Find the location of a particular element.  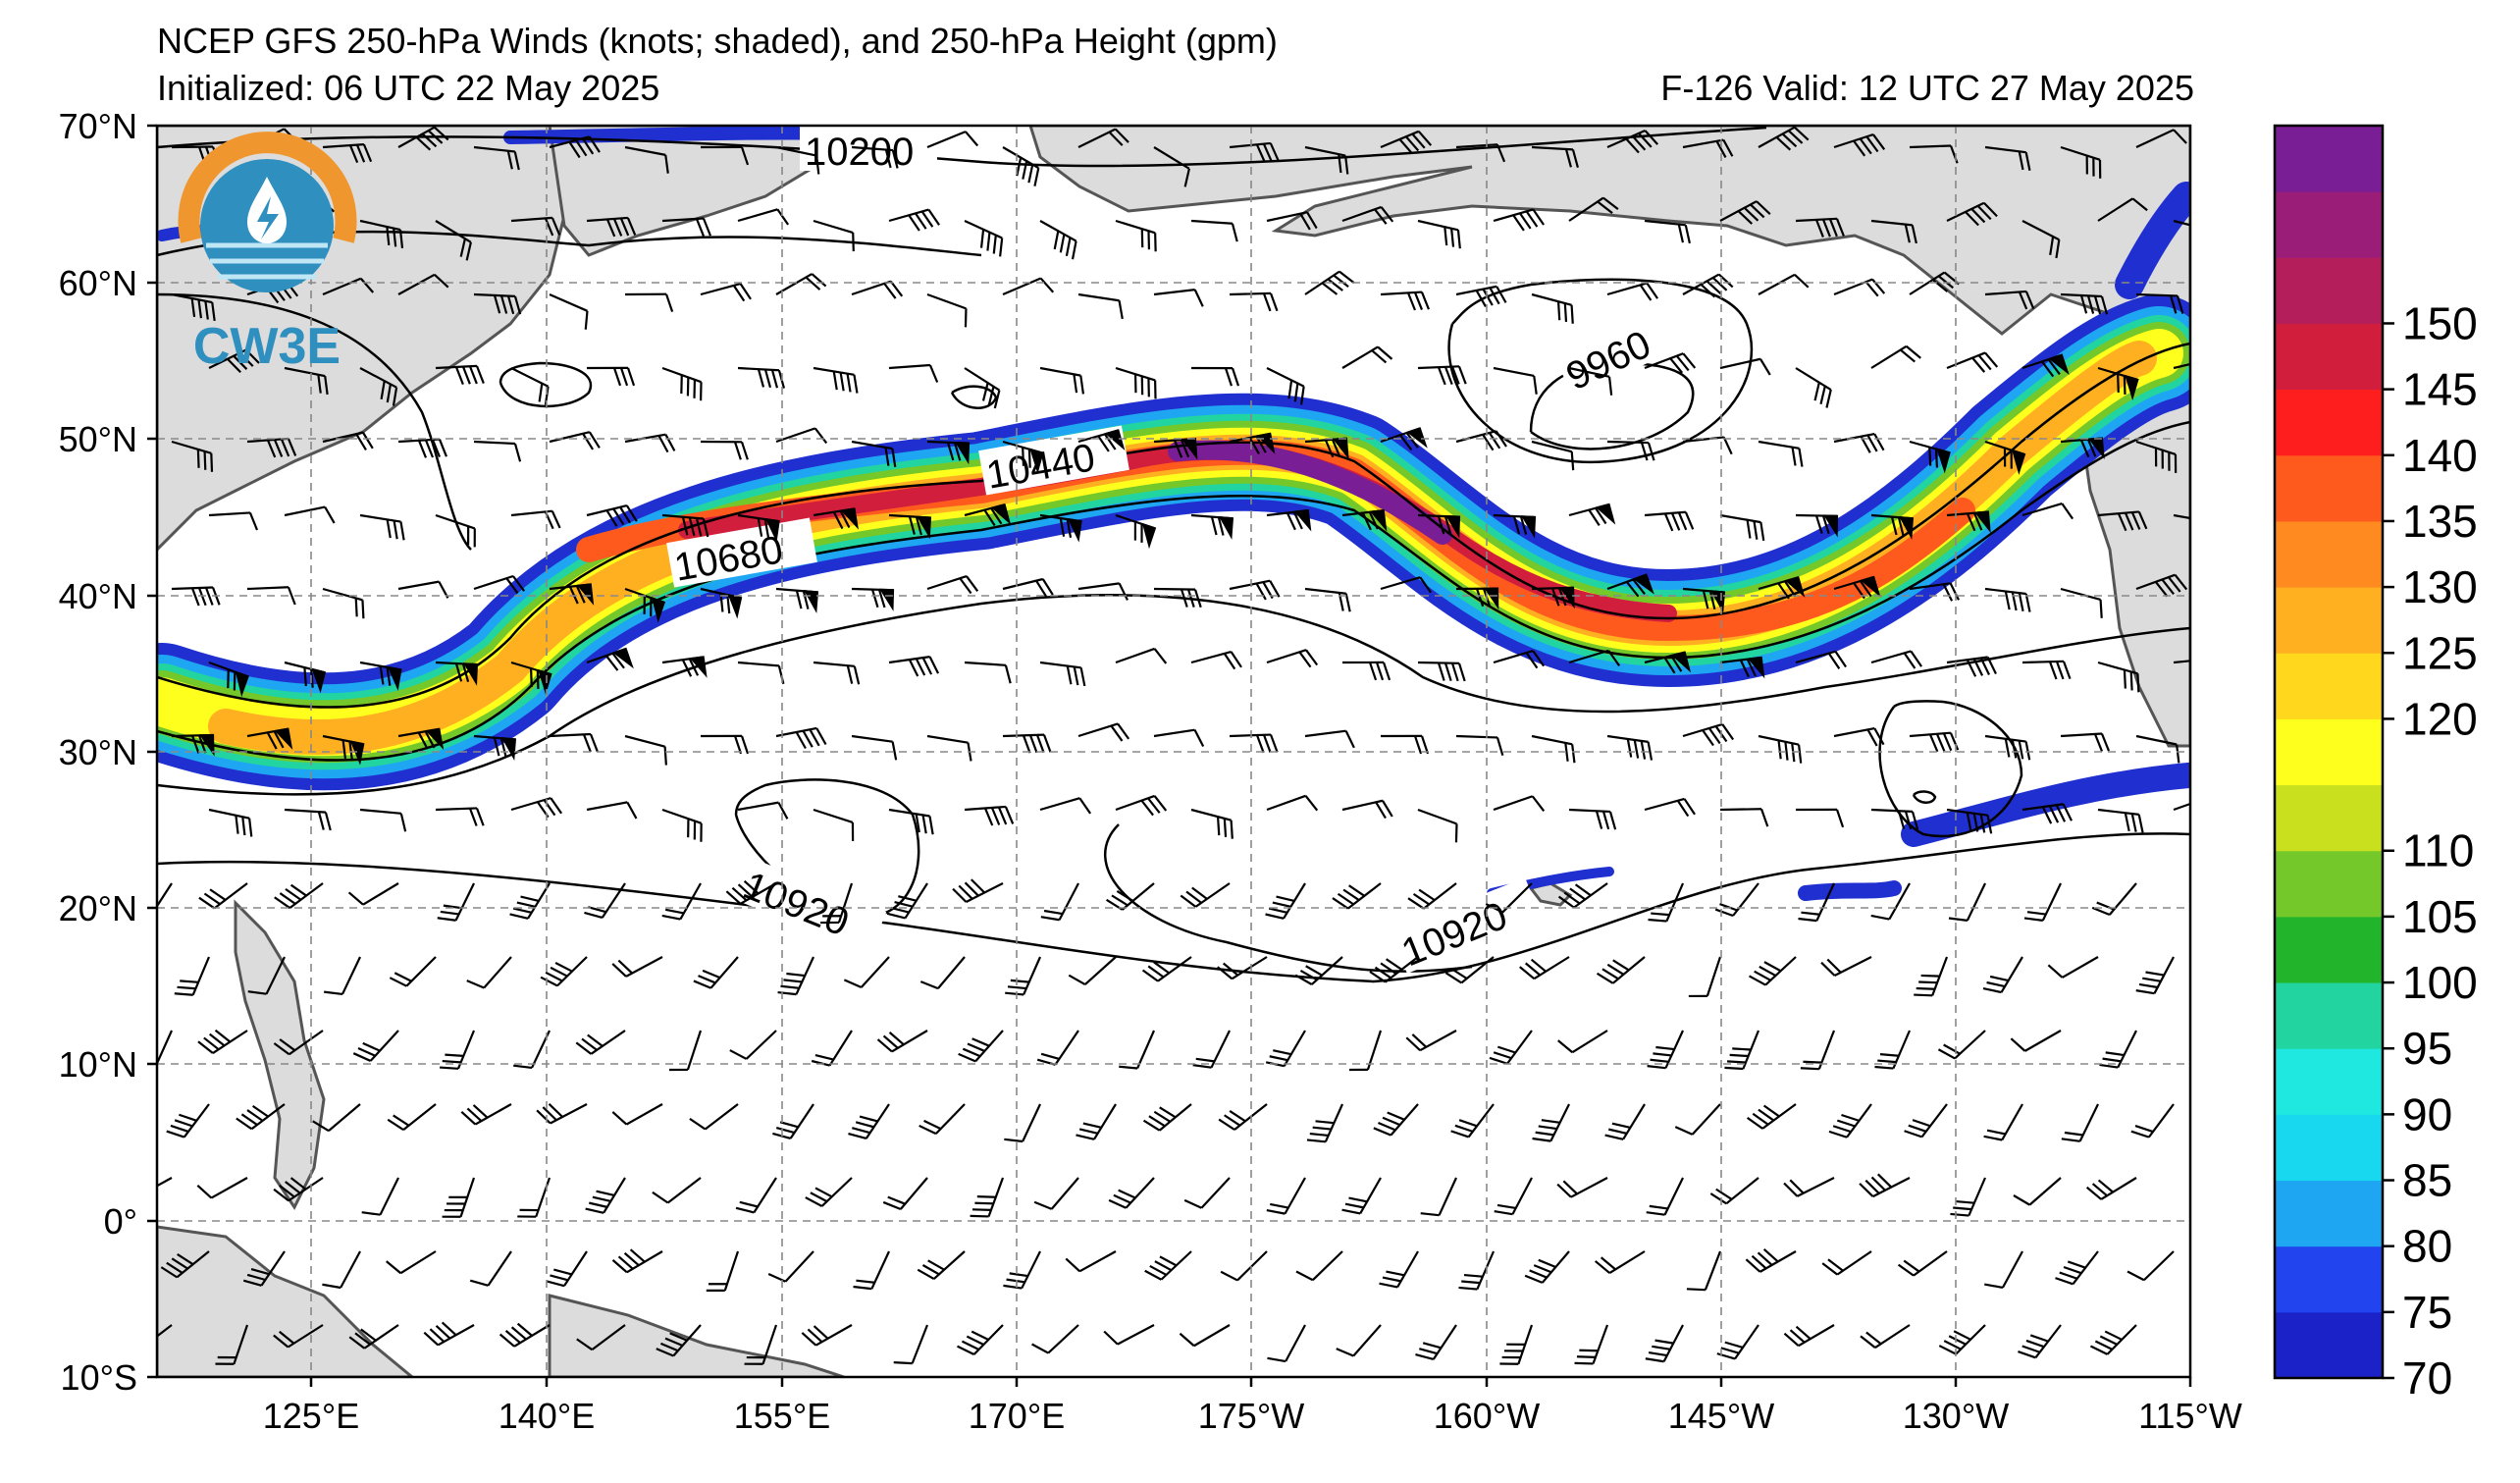

maritime-continent is located at coordinates (286, 1301).